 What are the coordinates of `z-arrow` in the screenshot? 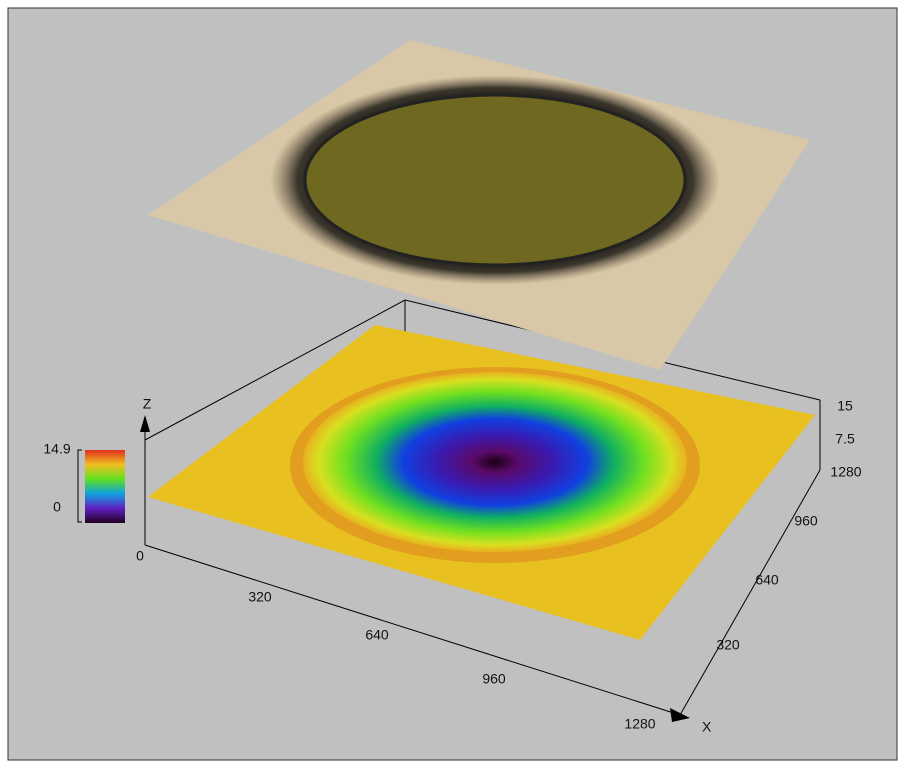 It's located at (145, 423).